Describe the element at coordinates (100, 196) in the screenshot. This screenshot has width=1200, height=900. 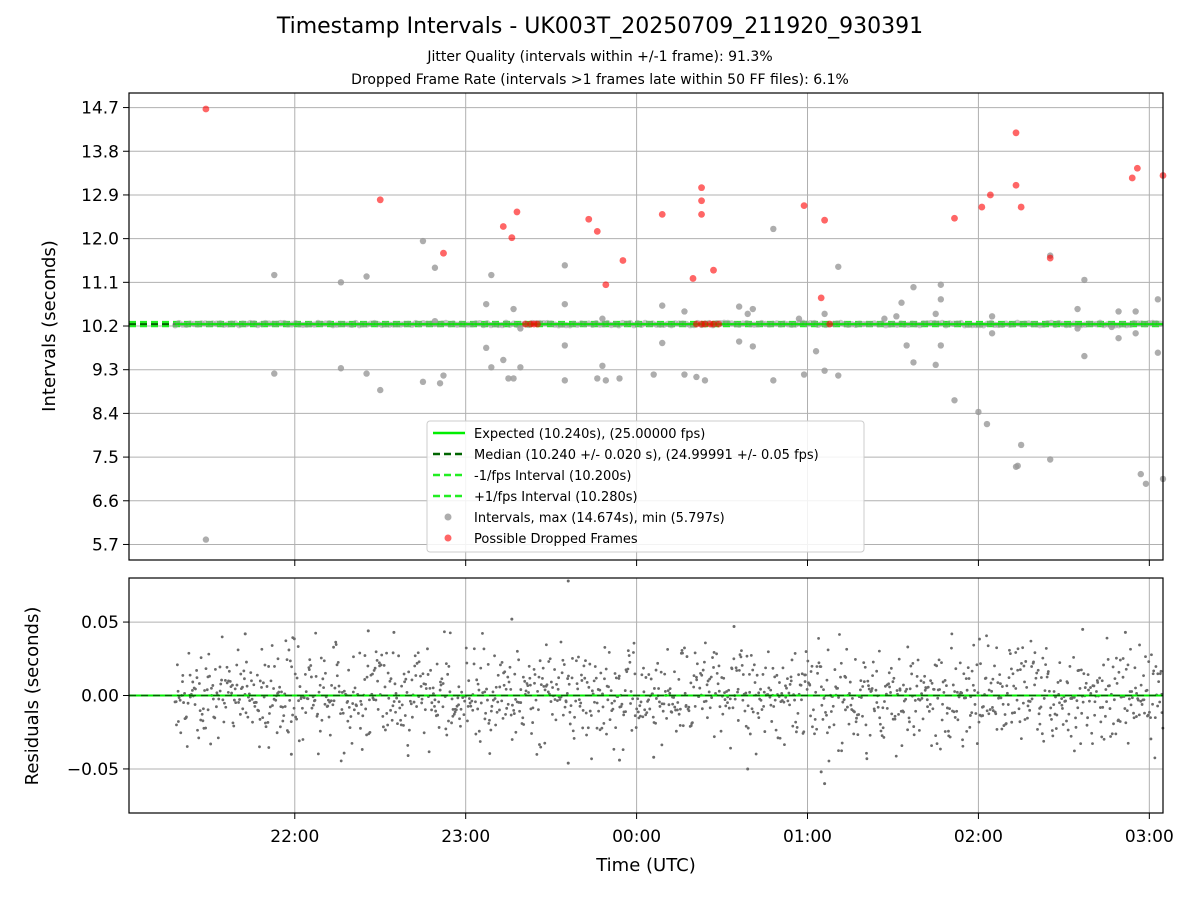
I see `intervals-y-tick-label: 12.9` at that location.